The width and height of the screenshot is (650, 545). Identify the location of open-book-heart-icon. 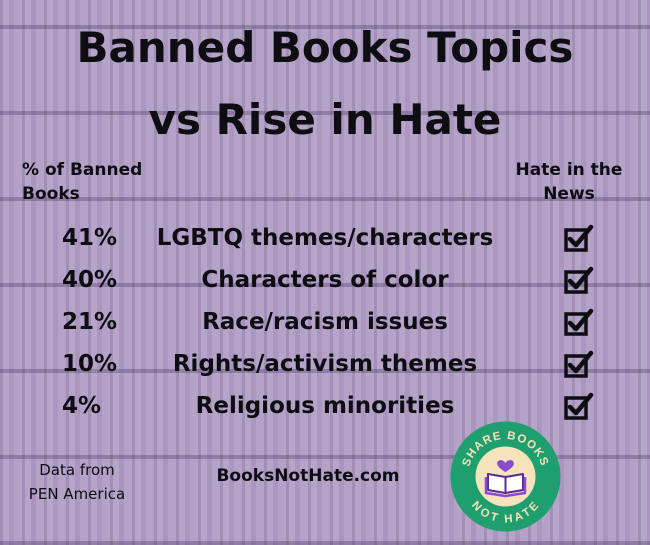
(505, 479).